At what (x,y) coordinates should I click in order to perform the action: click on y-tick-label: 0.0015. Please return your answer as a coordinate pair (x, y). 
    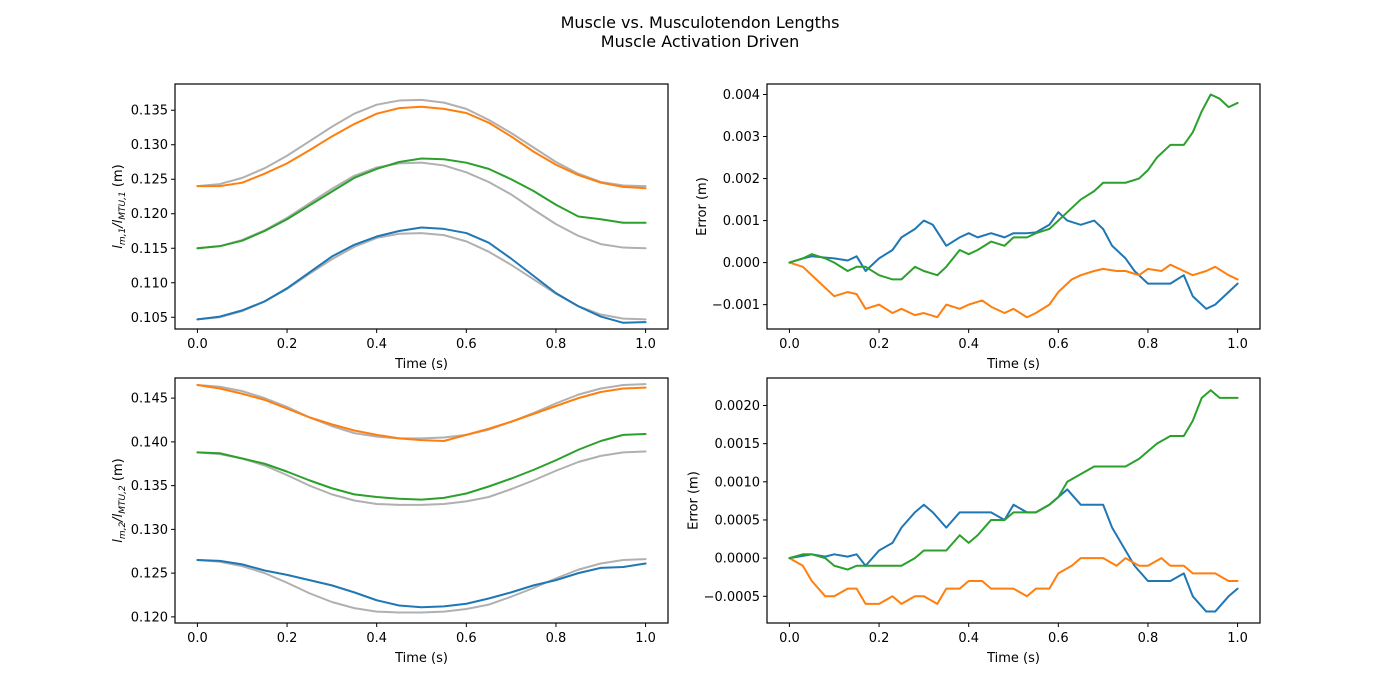
    Looking at the image, I should click on (738, 444).